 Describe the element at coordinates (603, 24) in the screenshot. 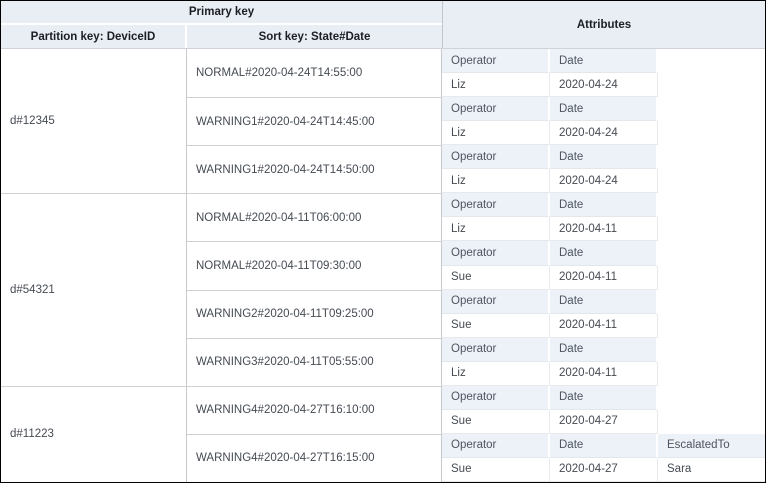

I see `attributes-header: Attributes` at that location.